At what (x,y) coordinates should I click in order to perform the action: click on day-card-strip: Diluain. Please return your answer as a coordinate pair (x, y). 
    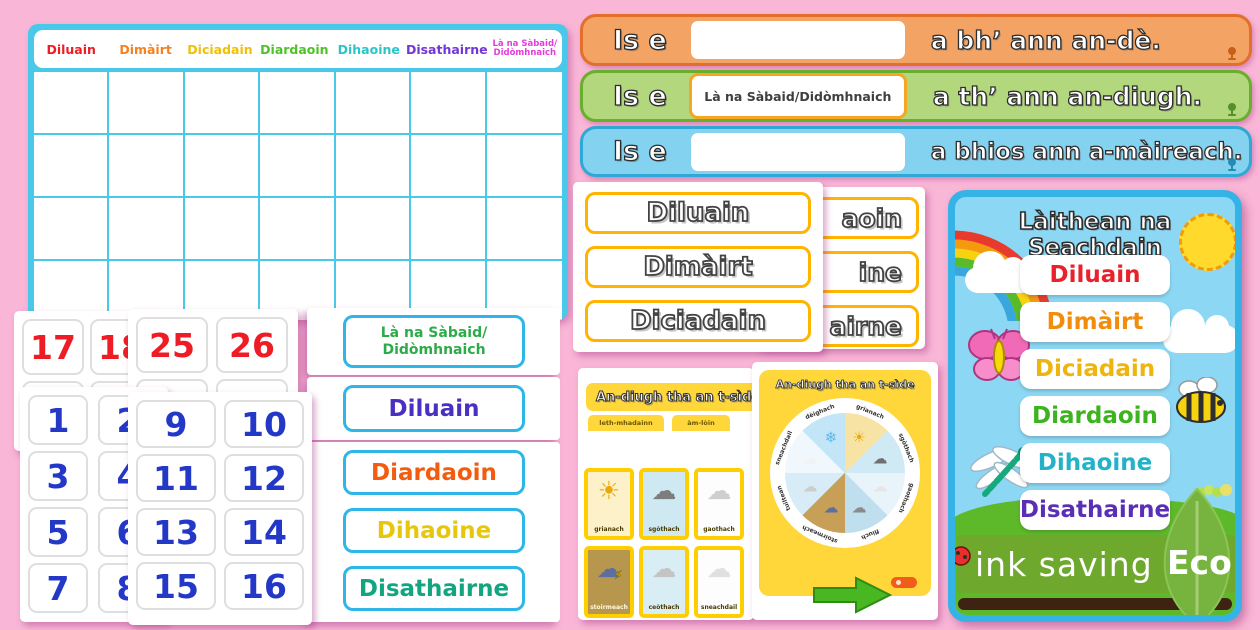
    Looking at the image, I should click on (433, 408).